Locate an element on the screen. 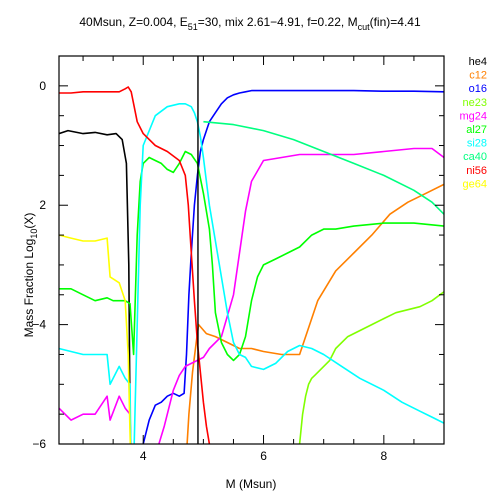 The height and width of the screenshot is (500, 500). series-line-ca40 is located at coordinates (323, 167).